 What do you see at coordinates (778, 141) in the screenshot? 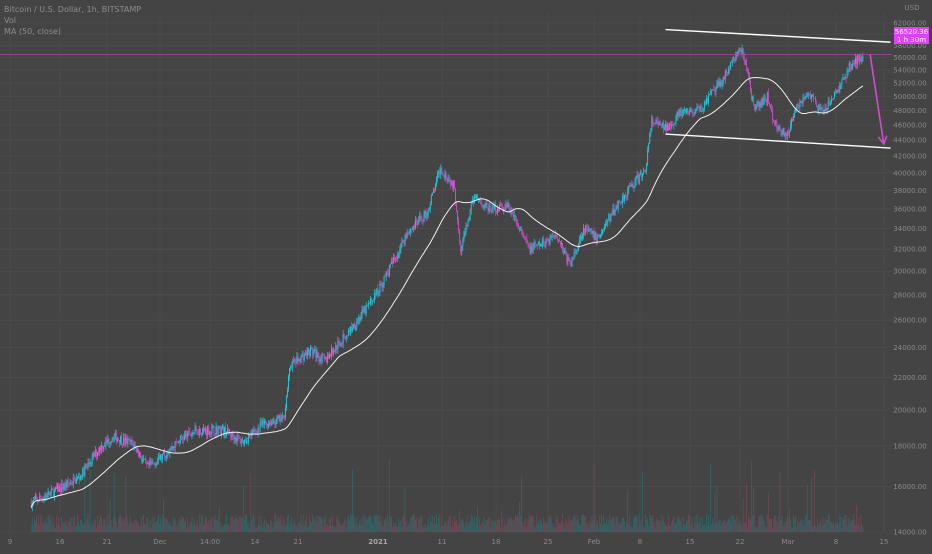
I see `channel-lower-line` at bounding box center [778, 141].